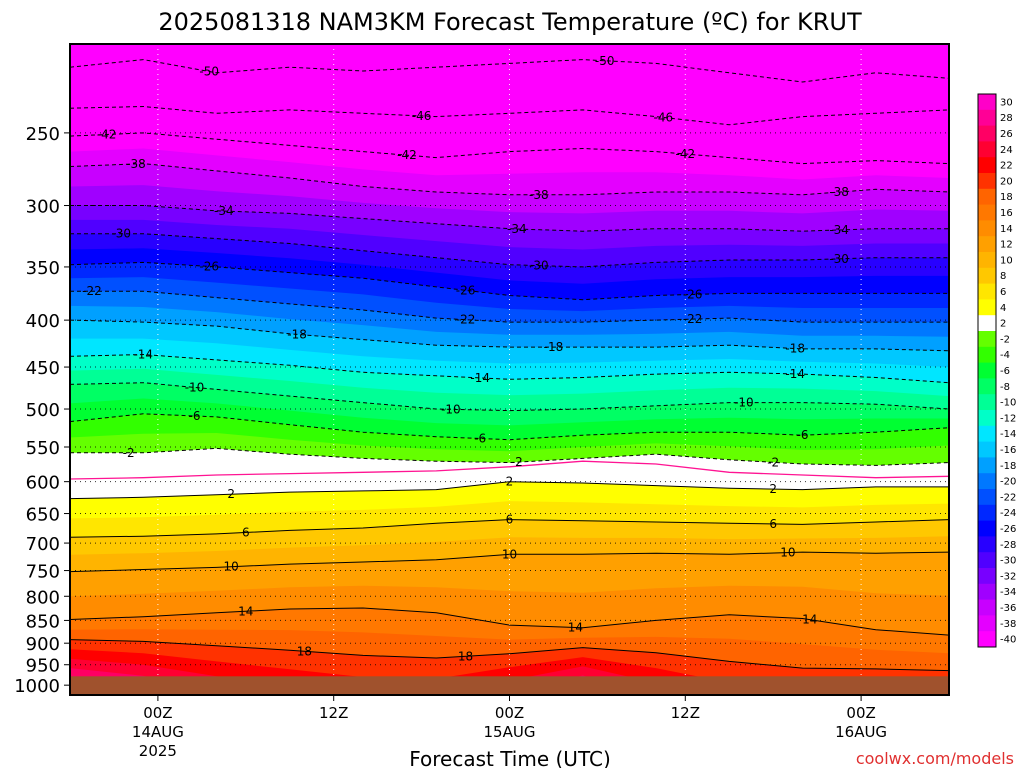 The width and height of the screenshot is (1024, 768). What do you see at coordinates (1008, 592) in the screenshot?
I see `colorbar-label: -34` at bounding box center [1008, 592].